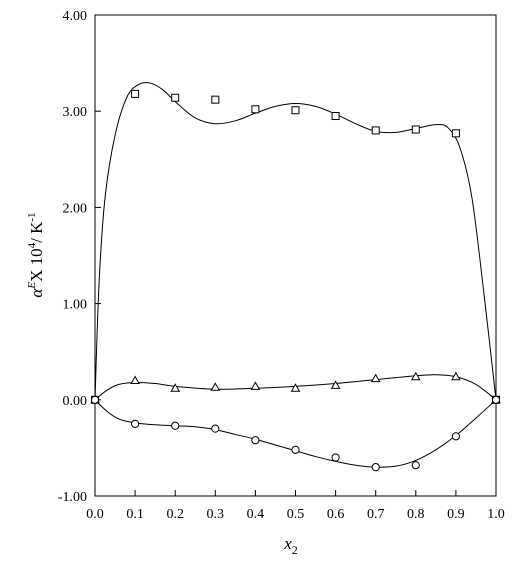 The width and height of the screenshot is (516, 561). What do you see at coordinates (72, 497) in the screenshot?
I see `y-tick-label: -1.00` at bounding box center [72, 497].